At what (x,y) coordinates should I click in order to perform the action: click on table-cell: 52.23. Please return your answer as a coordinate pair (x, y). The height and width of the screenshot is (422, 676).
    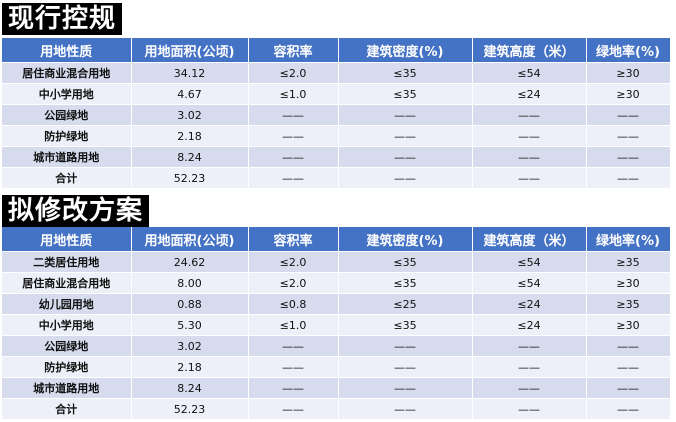
    Looking at the image, I should click on (190, 408).